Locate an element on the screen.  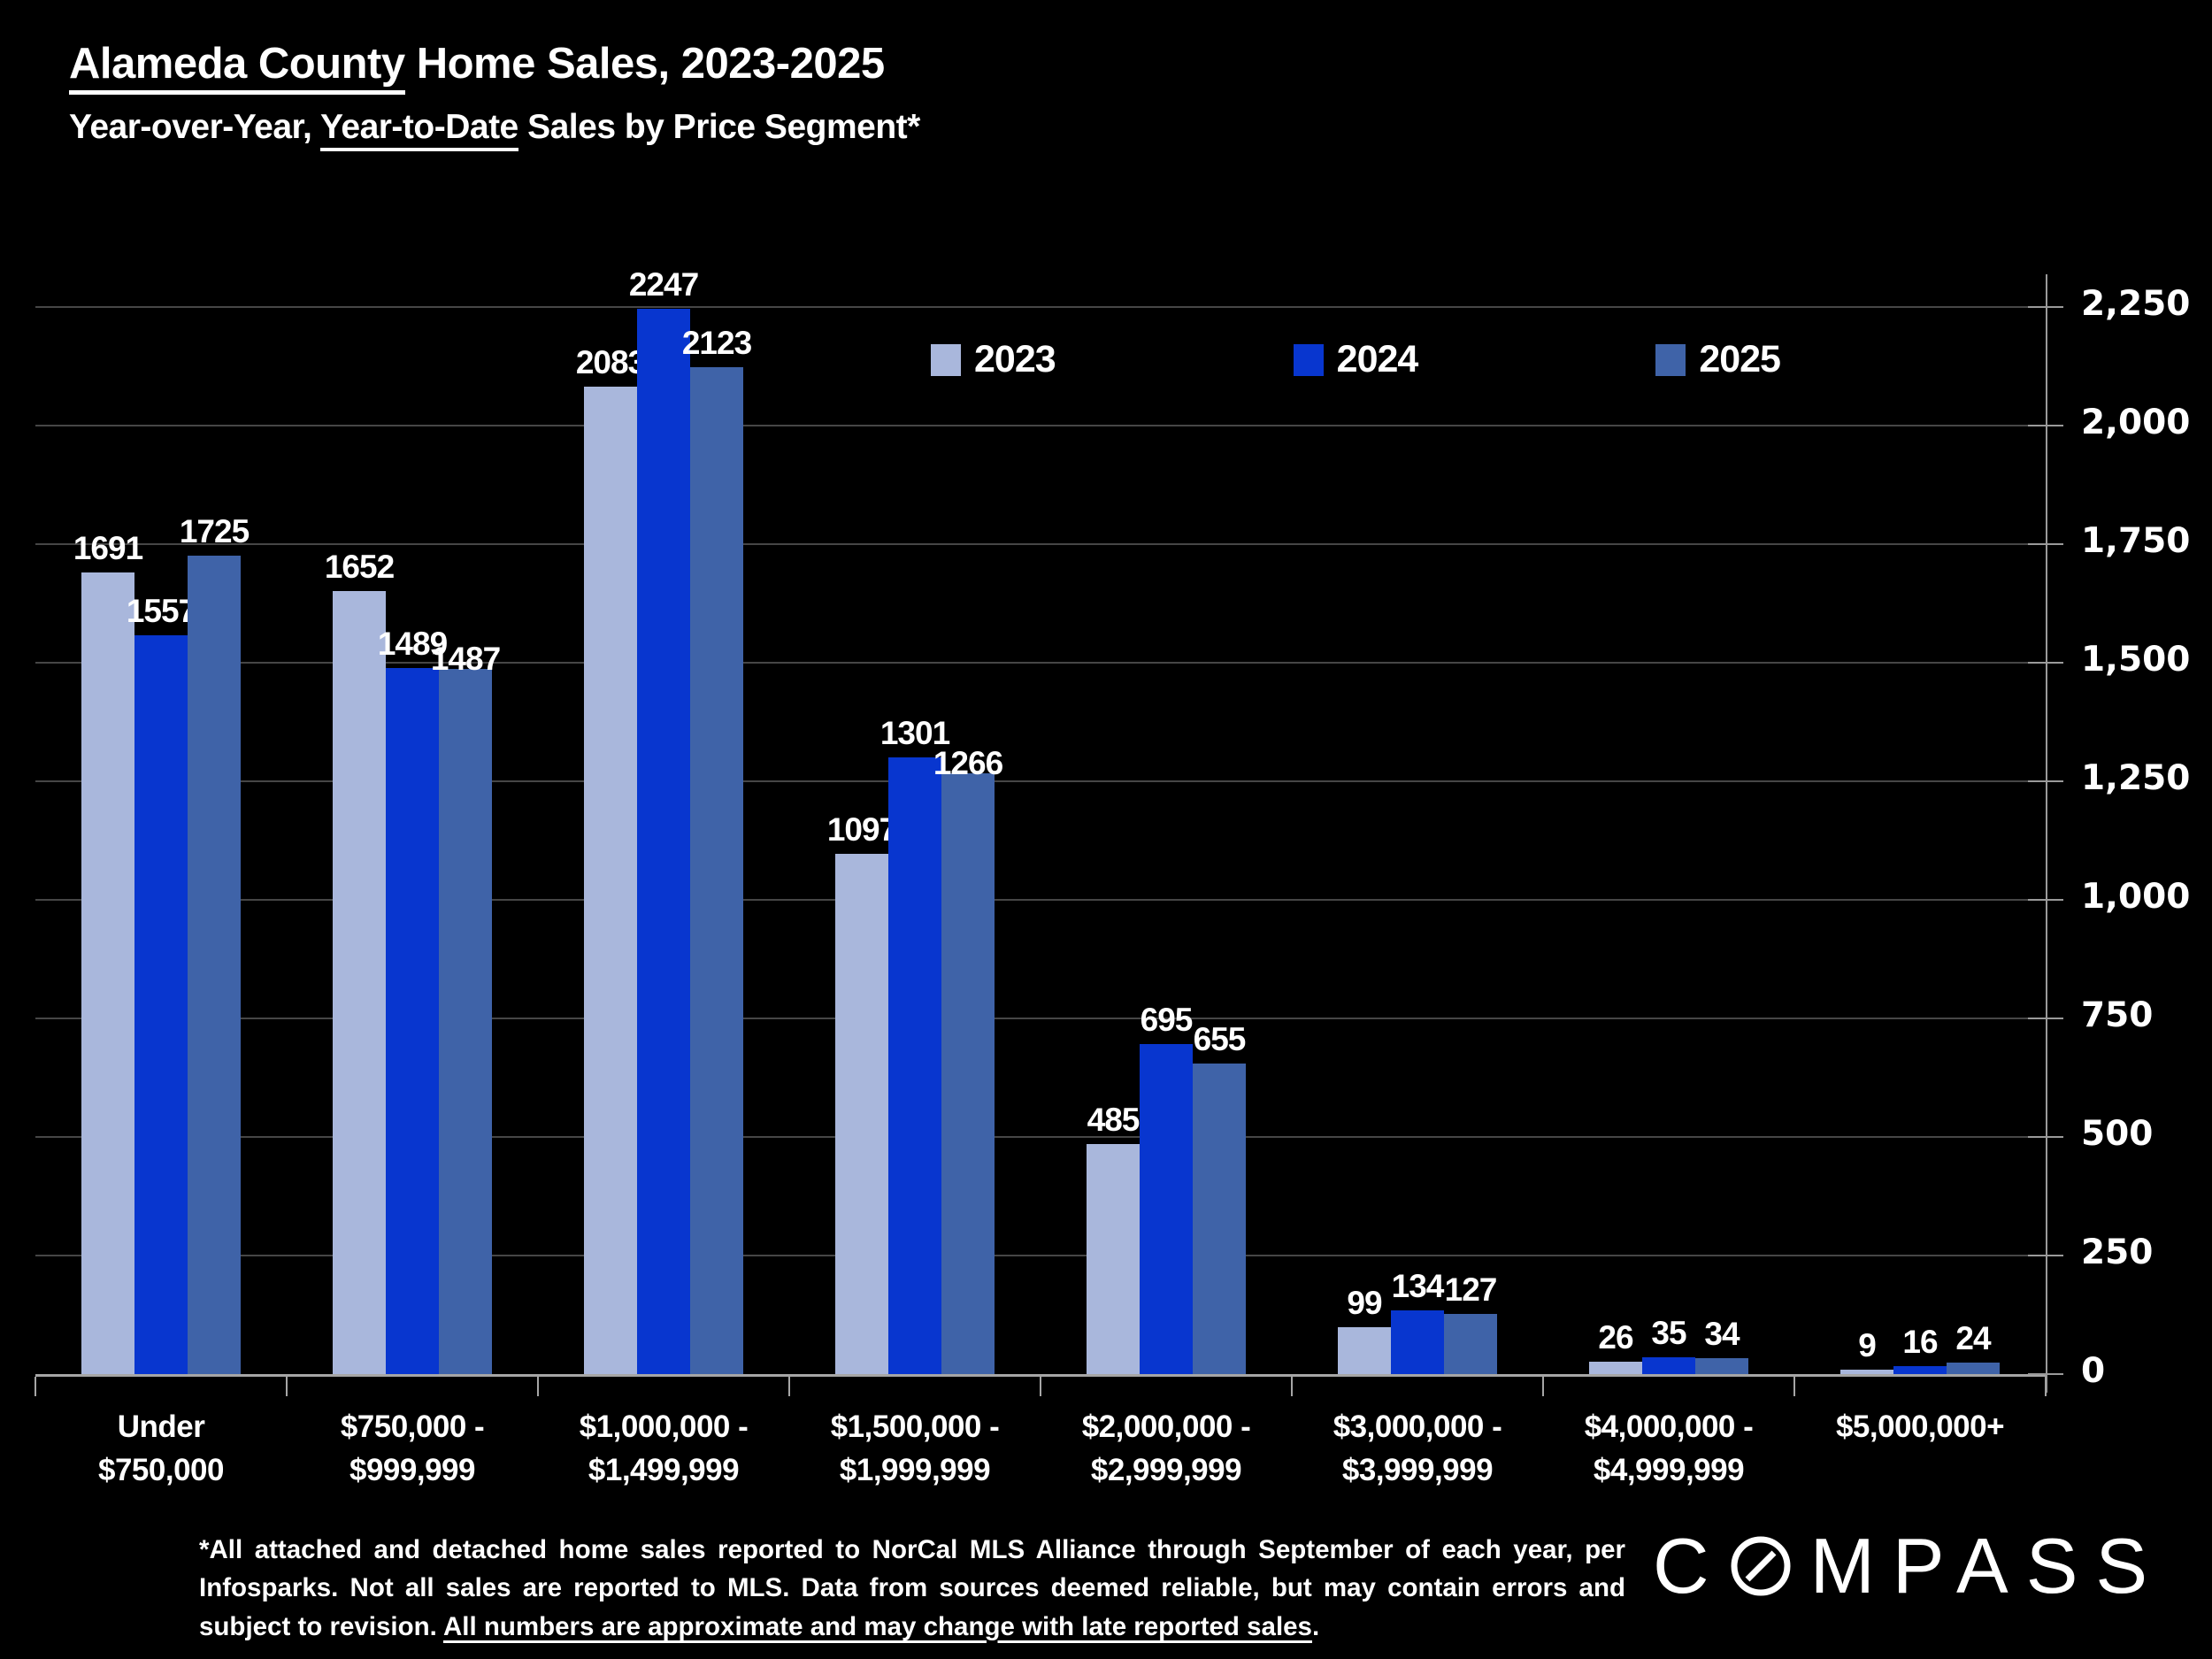
legend-item-2025: 2025 is located at coordinates (1718, 359).